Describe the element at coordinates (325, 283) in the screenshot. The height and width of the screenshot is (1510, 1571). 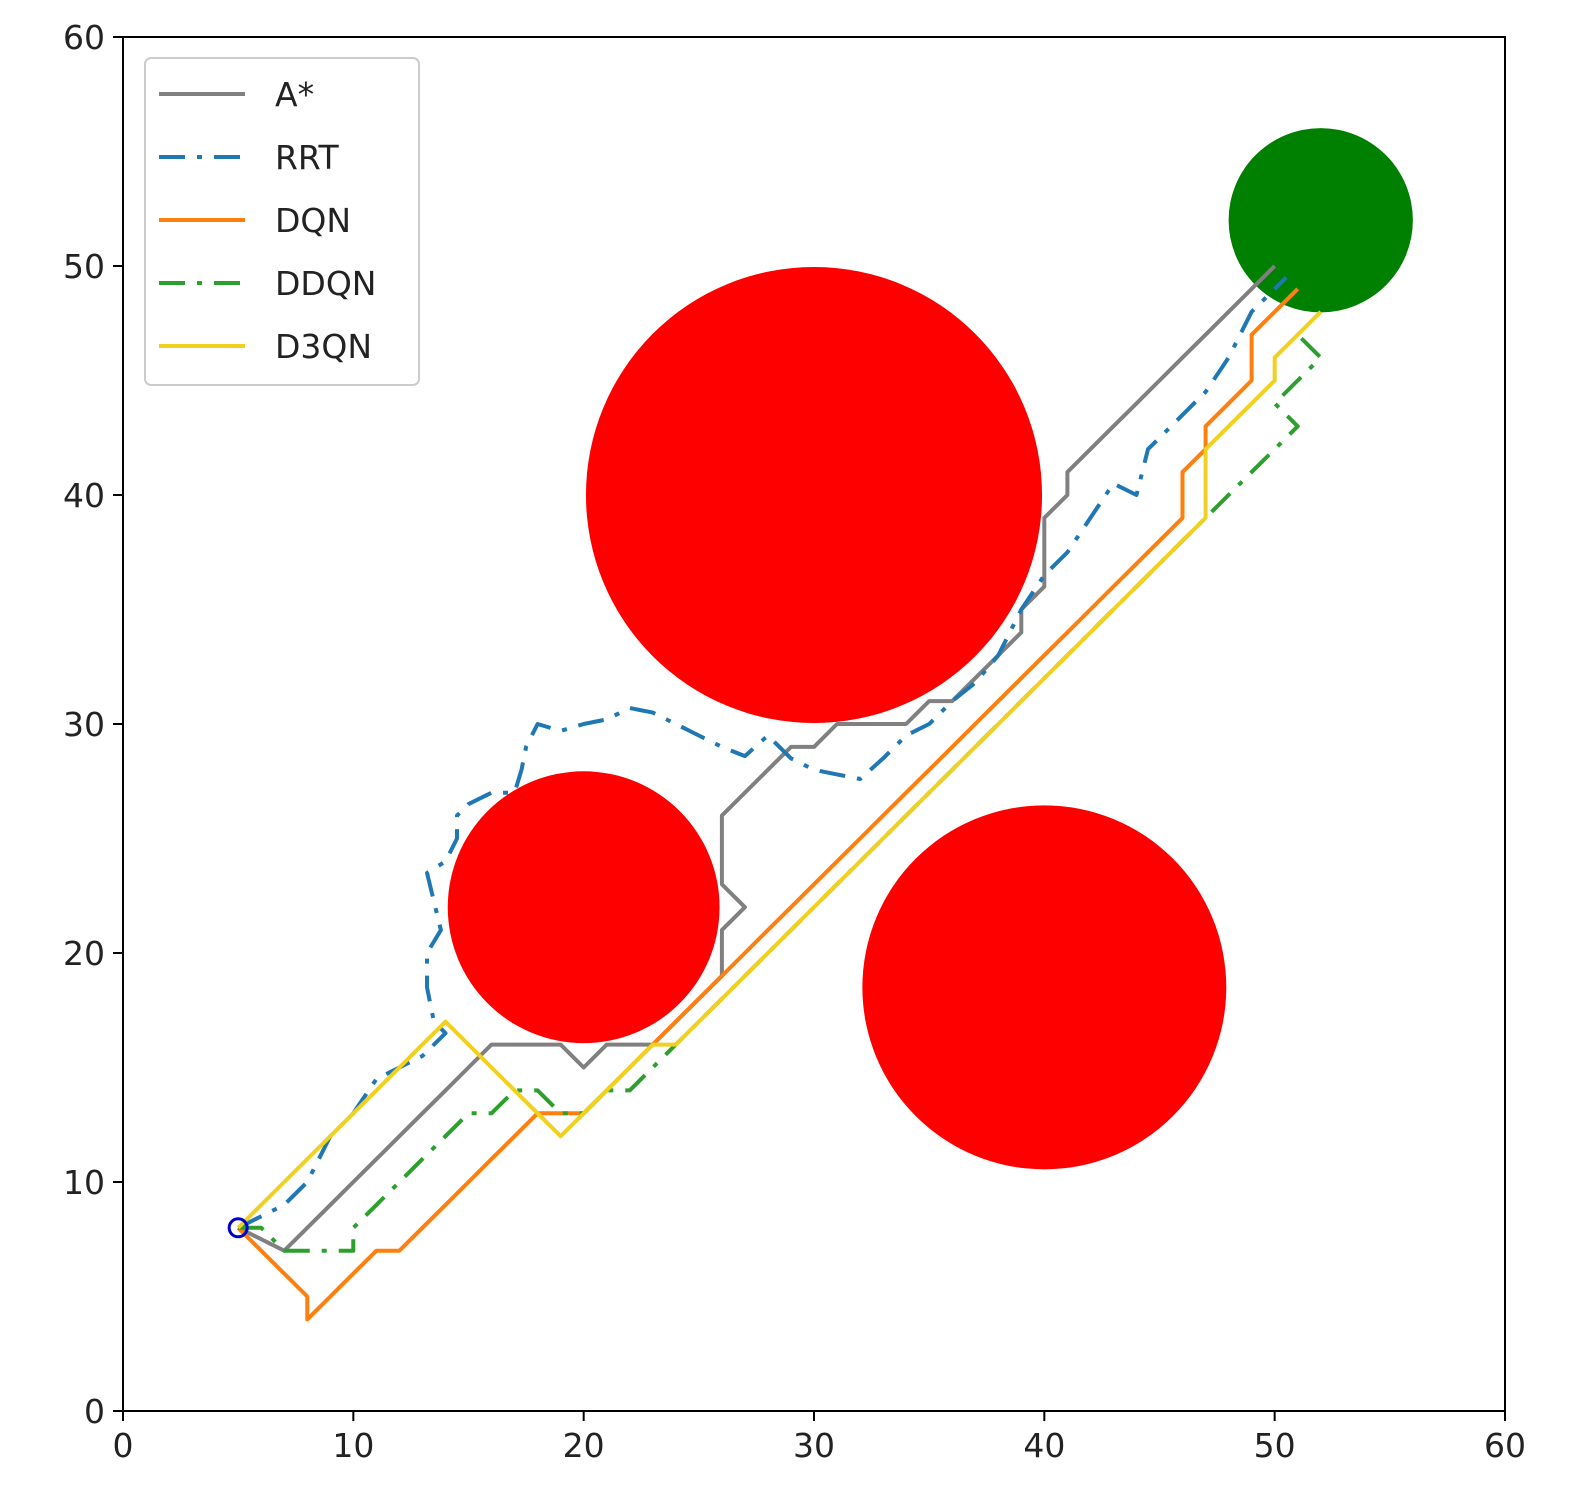
I see `legend-label: DDQN` at that location.